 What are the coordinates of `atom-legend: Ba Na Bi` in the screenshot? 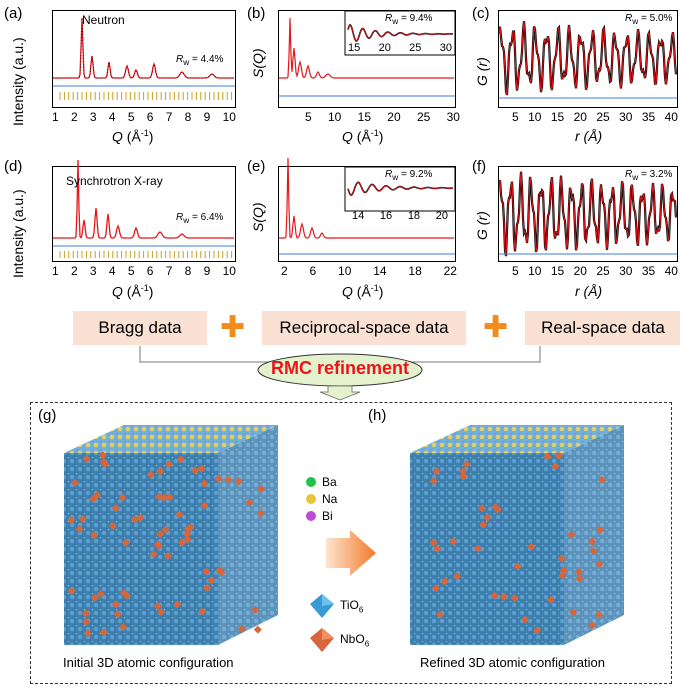 It's located at (321, 499).